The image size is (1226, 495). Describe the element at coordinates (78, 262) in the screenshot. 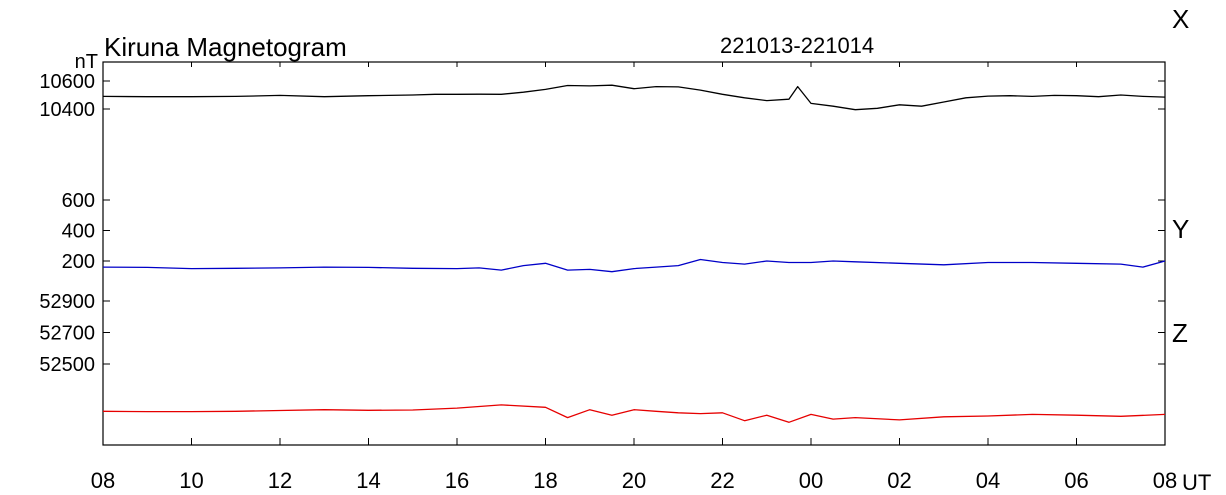

I see `y-tick-label: 200` at that location.